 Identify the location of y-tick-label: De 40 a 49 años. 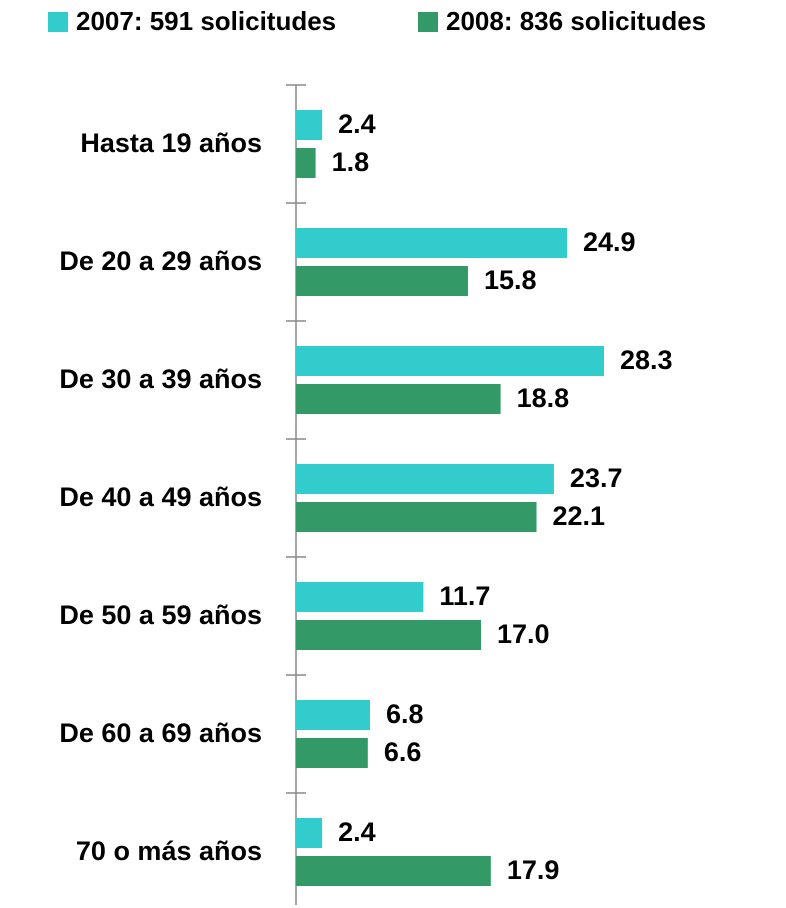
(160, 497).